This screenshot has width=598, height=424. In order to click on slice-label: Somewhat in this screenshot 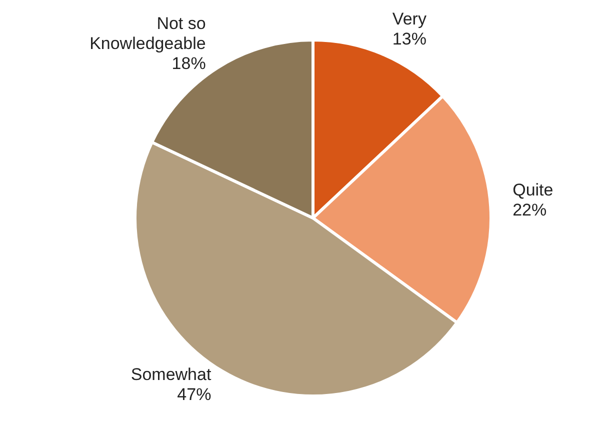, I will do `click(171, 374)`.